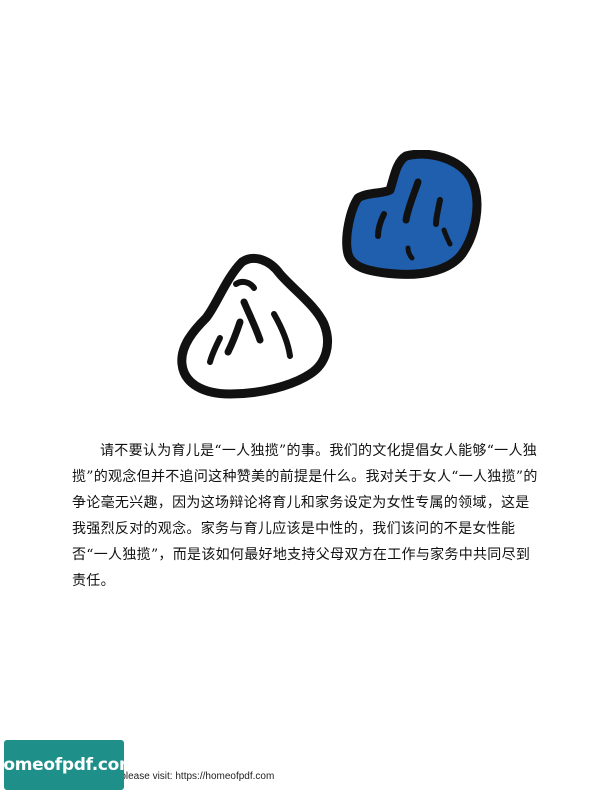 The width and height of the screenshot is (612, 792). What do you see at coordinates (254, 326) in the screenshot?
I see `white-rock-icon` at bounding box center [254, 326].